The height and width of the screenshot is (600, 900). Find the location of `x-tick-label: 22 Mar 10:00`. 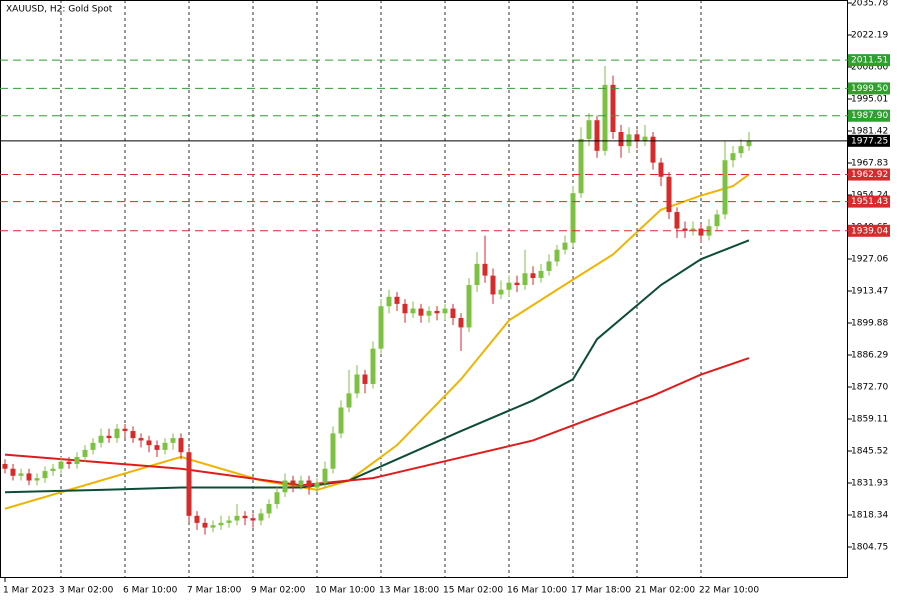

x-tick-label: 22 Mar 10:00 is located at coordinates (729, 591).